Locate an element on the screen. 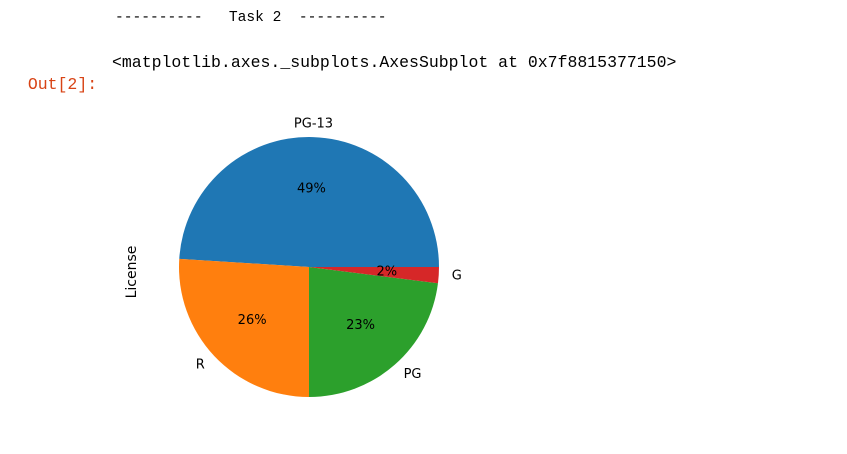 This screenshot has height=454, width=847. pie-slice-r is located at coordinates (243, 327).